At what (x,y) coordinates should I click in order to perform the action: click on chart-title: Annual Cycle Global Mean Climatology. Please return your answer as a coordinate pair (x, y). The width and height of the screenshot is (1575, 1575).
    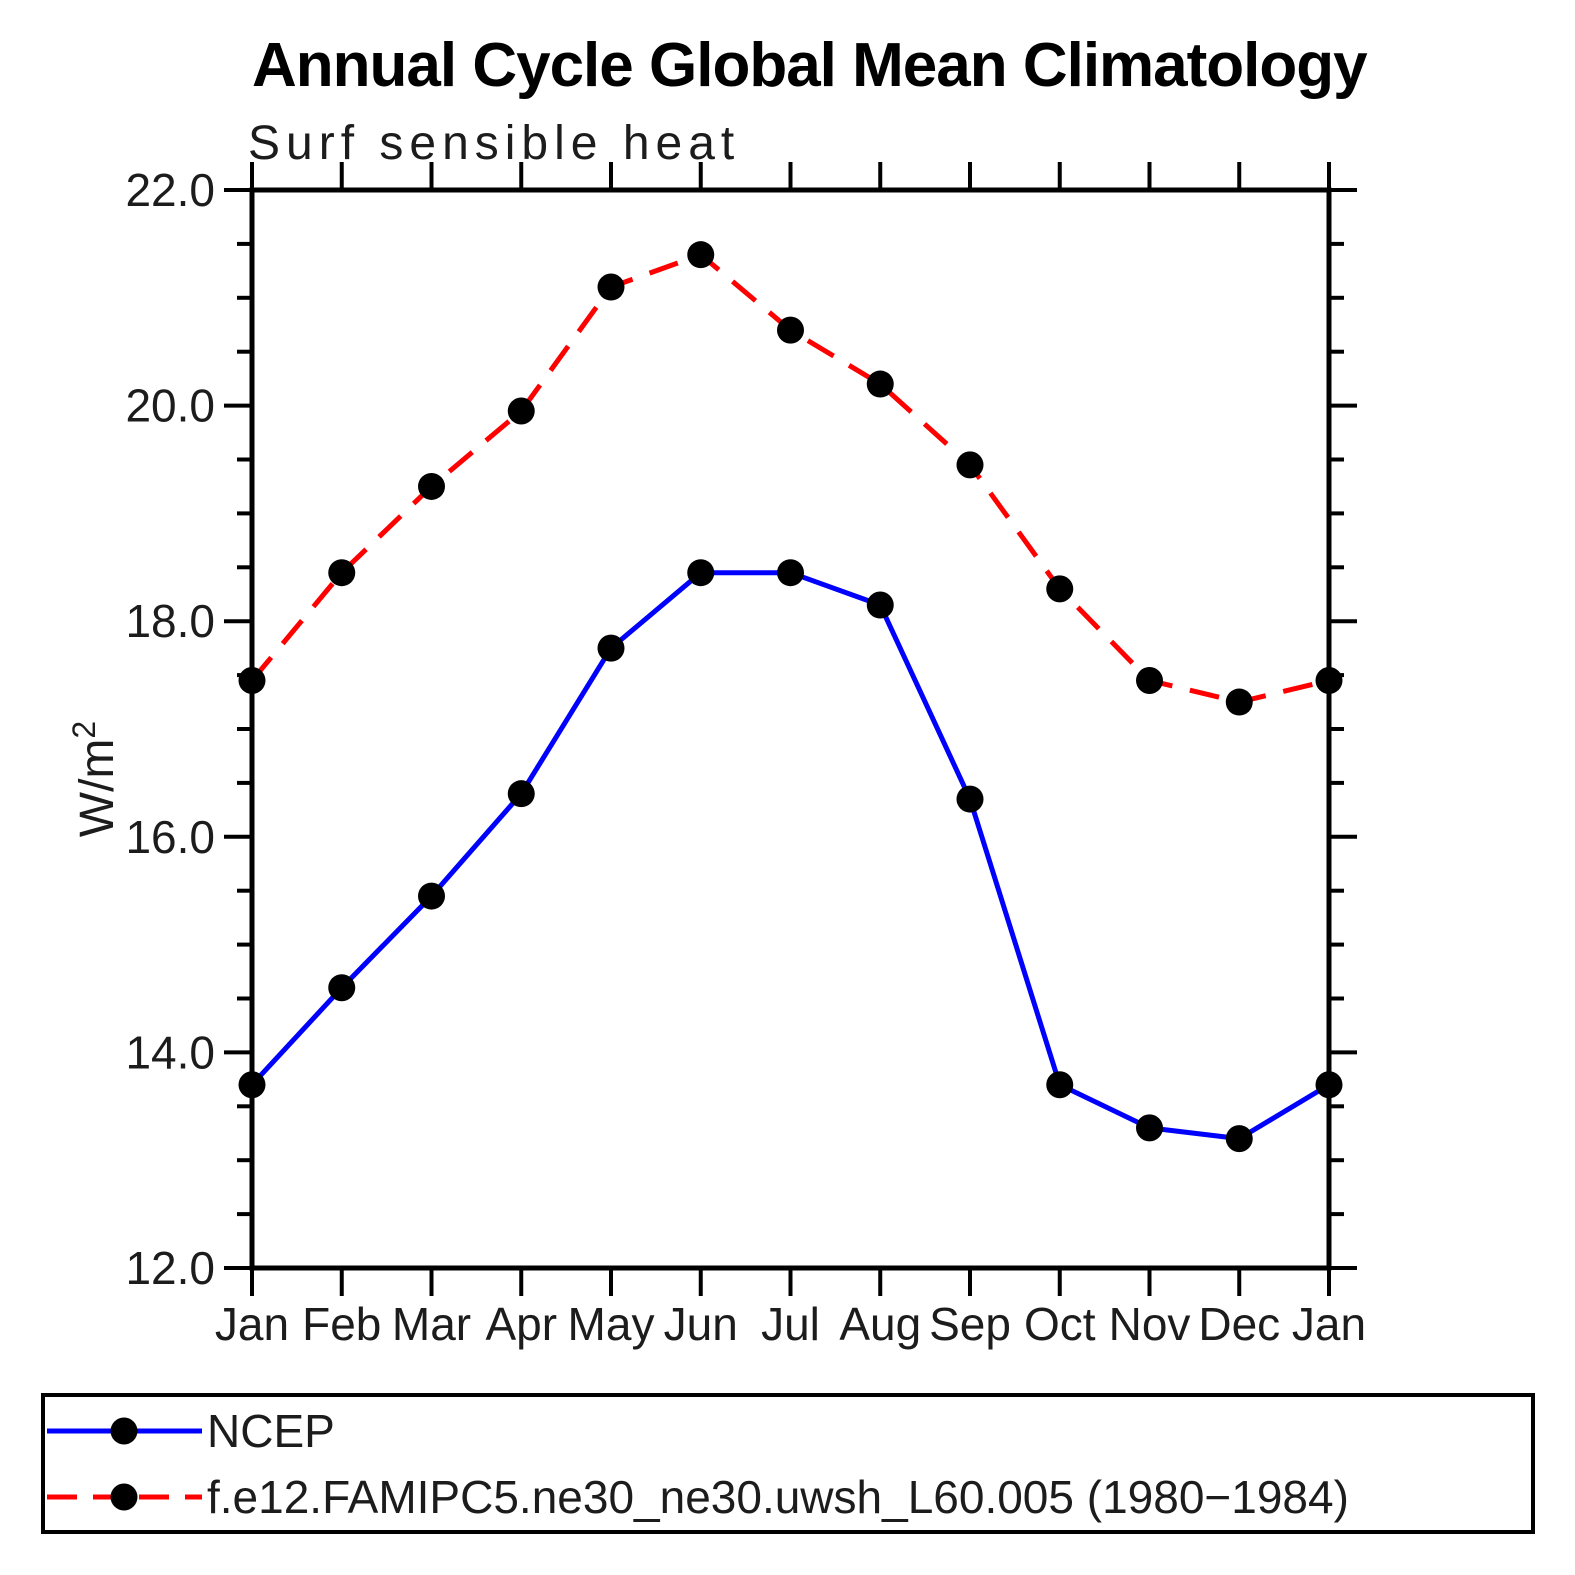
    Looking at the image, I should click on (810, 65).